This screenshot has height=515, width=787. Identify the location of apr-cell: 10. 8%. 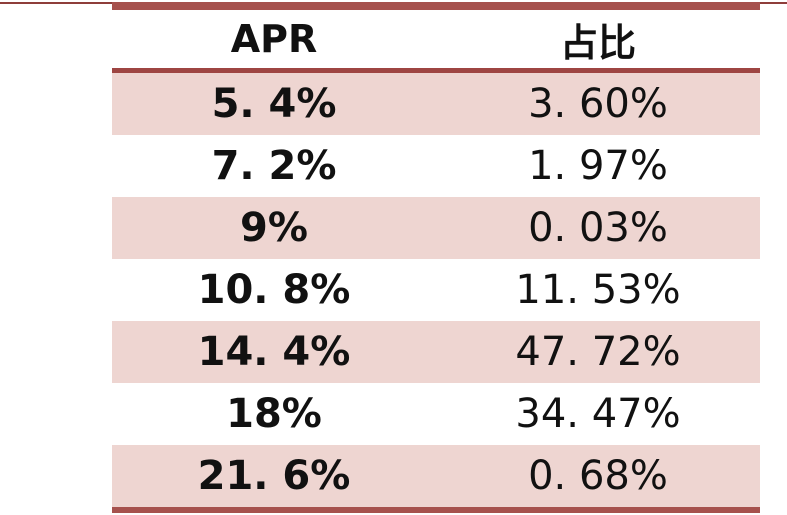
(274, 290).